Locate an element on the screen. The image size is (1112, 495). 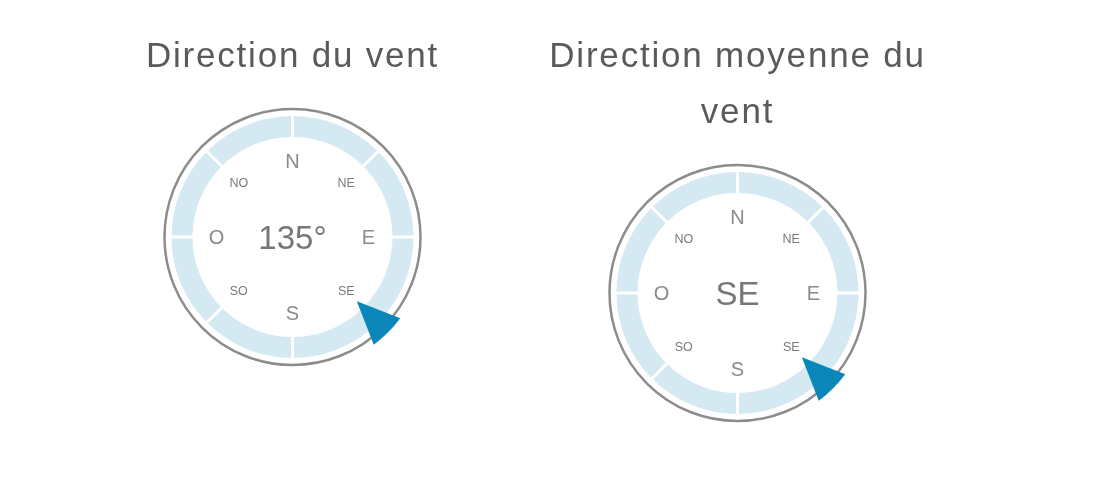
text: SO is located at coordinates (239, 290).